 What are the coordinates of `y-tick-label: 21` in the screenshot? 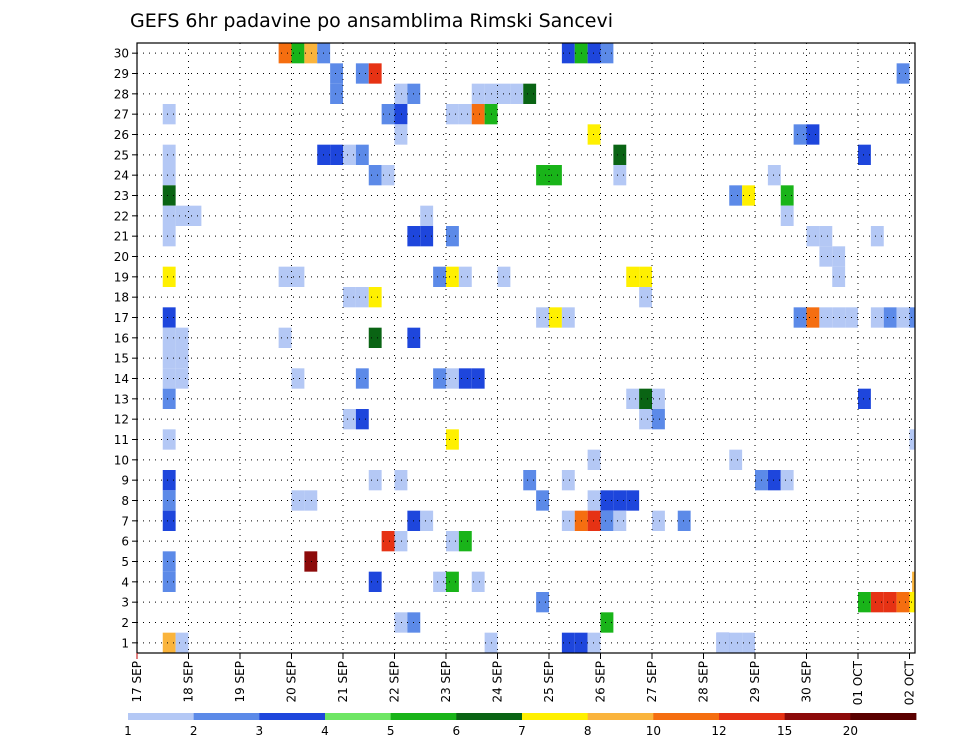 It's located at (121, 237).